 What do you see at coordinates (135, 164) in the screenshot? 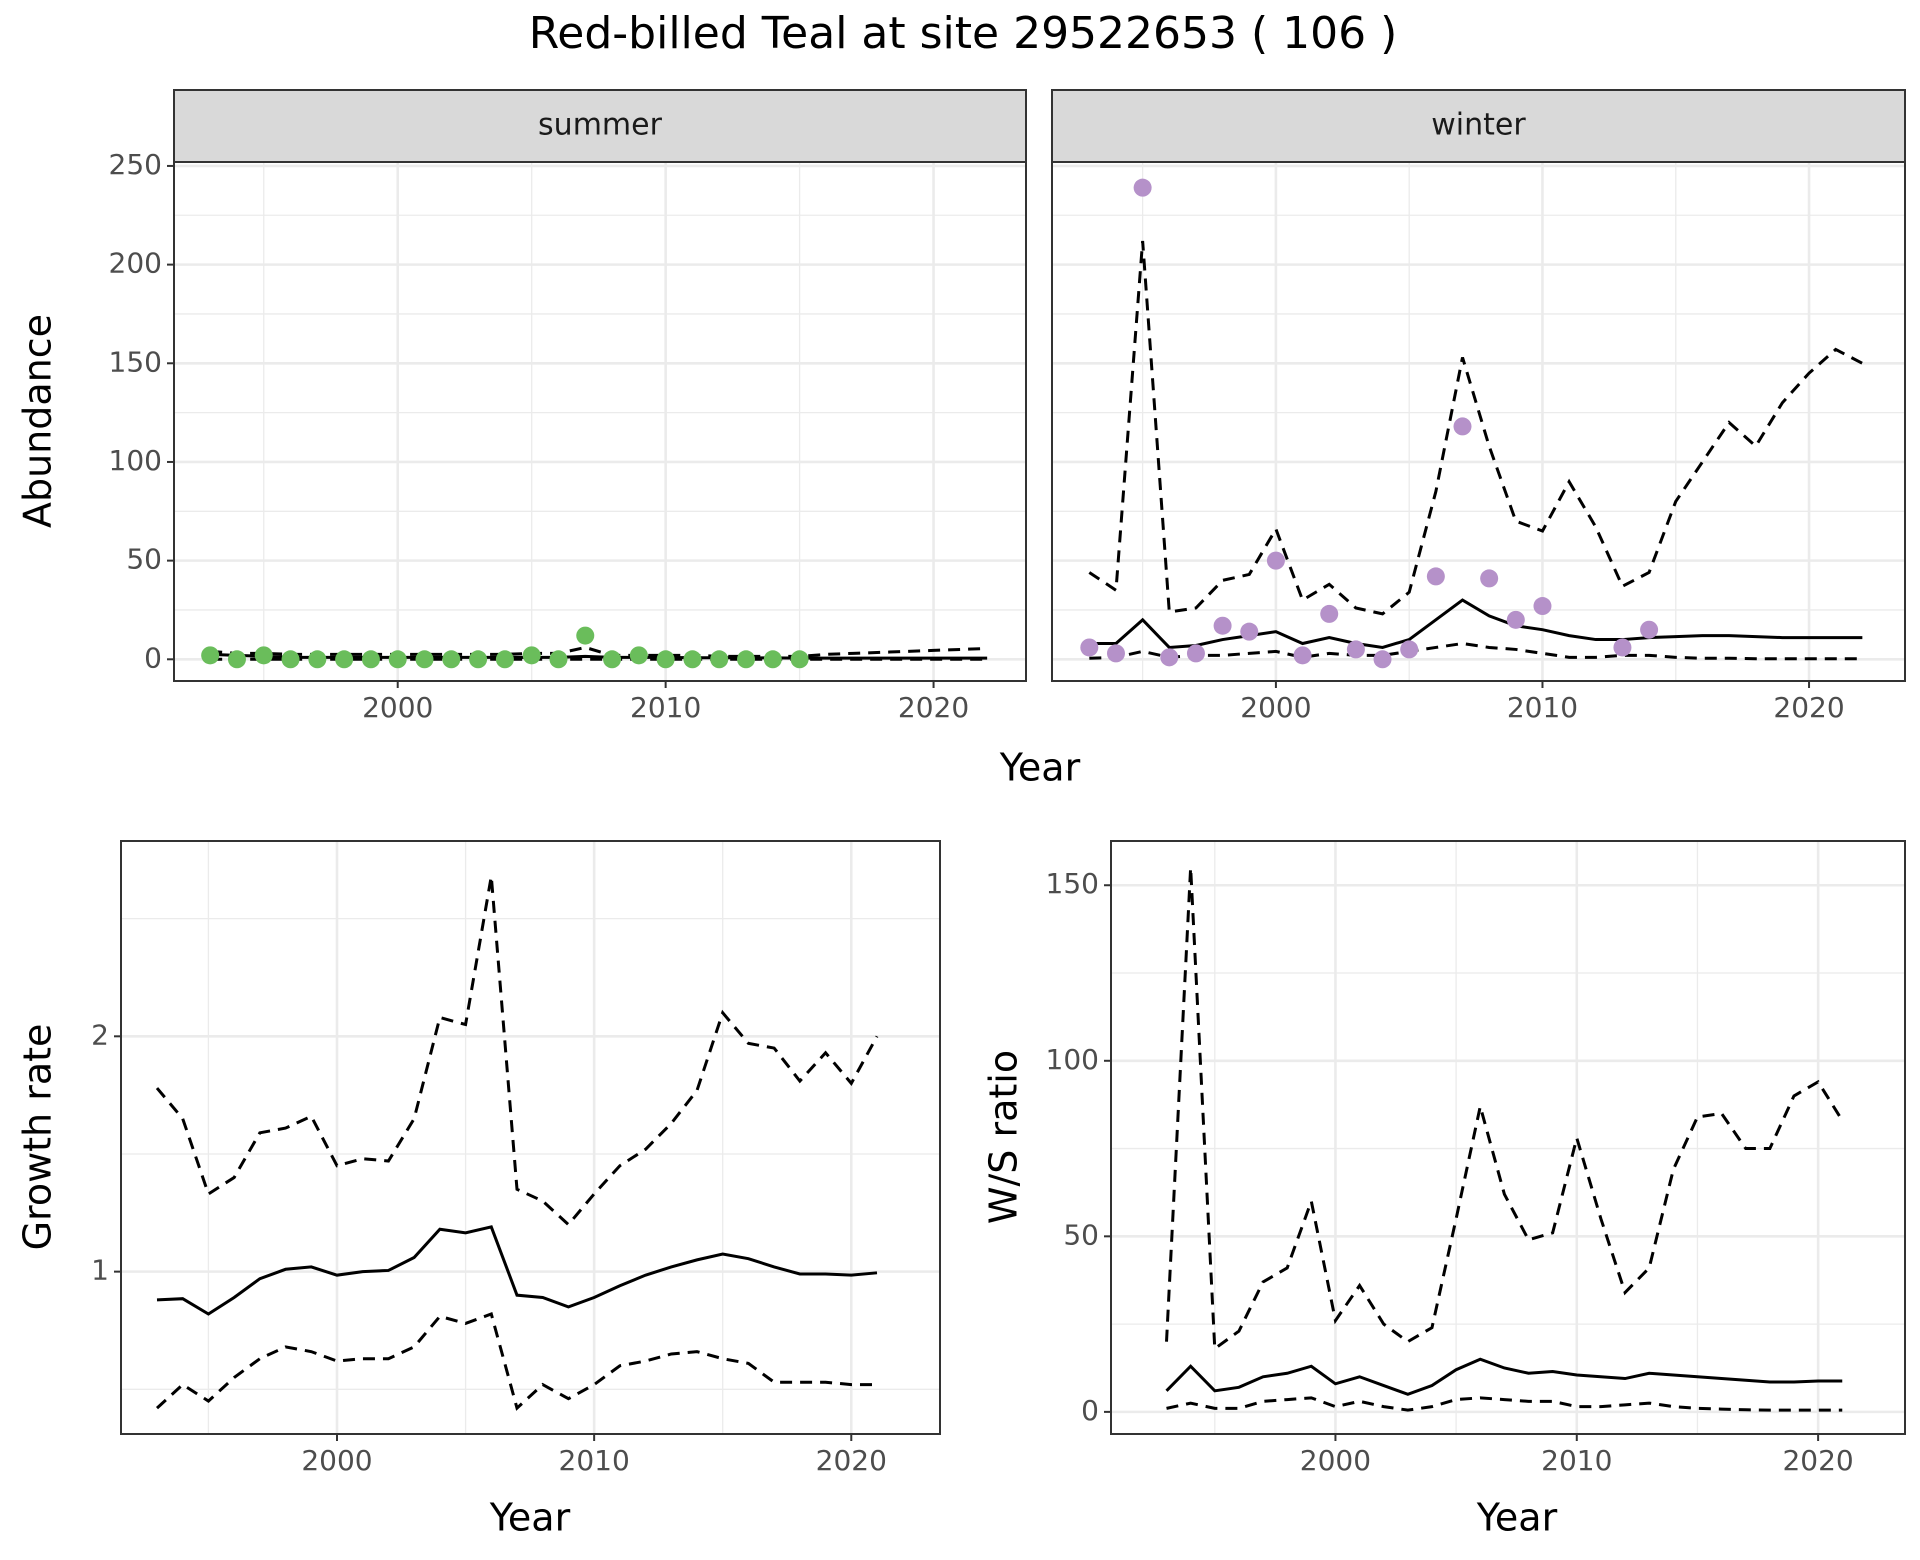
I see `y-tick-label: 250` at bounding box center [135, 164].